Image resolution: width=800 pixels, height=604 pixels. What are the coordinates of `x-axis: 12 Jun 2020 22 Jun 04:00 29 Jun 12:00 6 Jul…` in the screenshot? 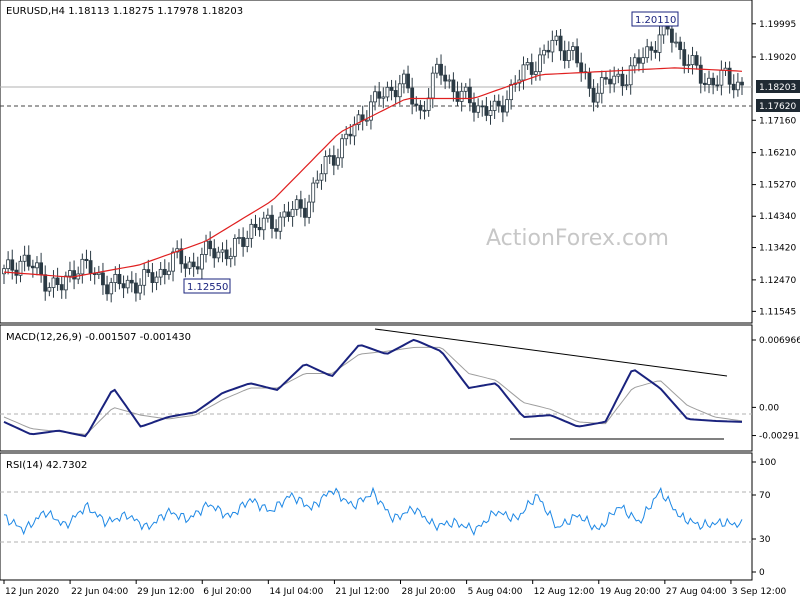 It's located at (395, 588).